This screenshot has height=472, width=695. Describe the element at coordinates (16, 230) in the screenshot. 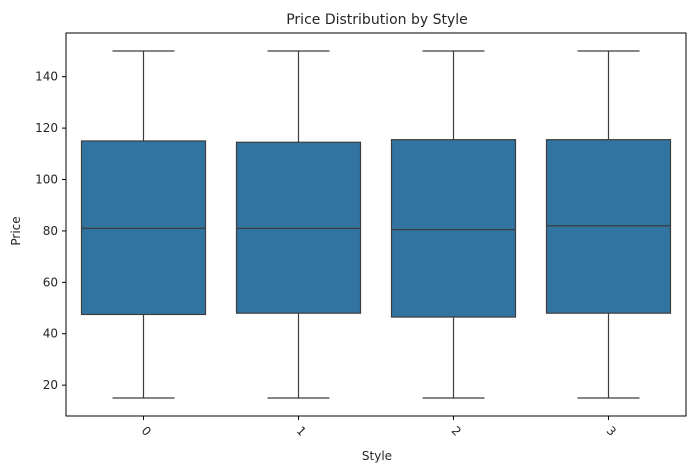

I see `y-axis-label: Price` at that location.